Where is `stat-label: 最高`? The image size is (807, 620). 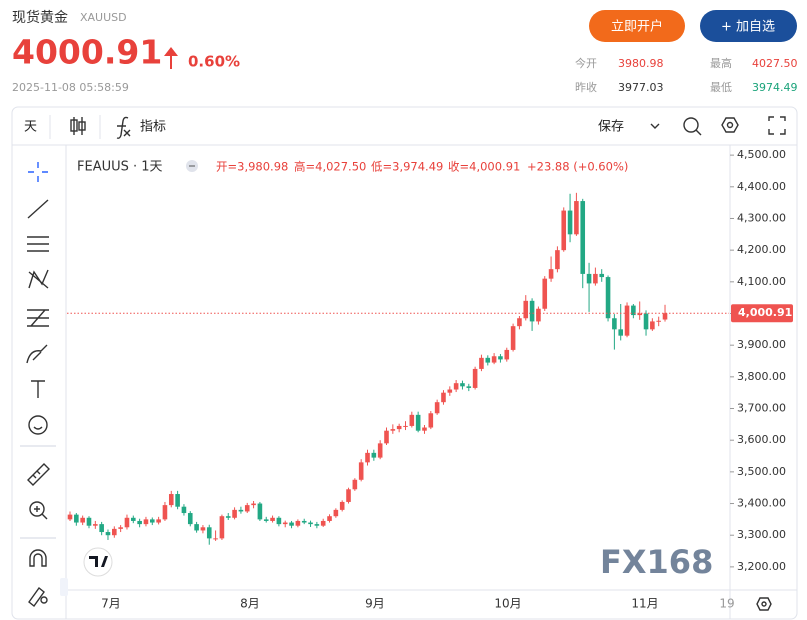
stat-label: 最高 is located at coordinates (721, 63).